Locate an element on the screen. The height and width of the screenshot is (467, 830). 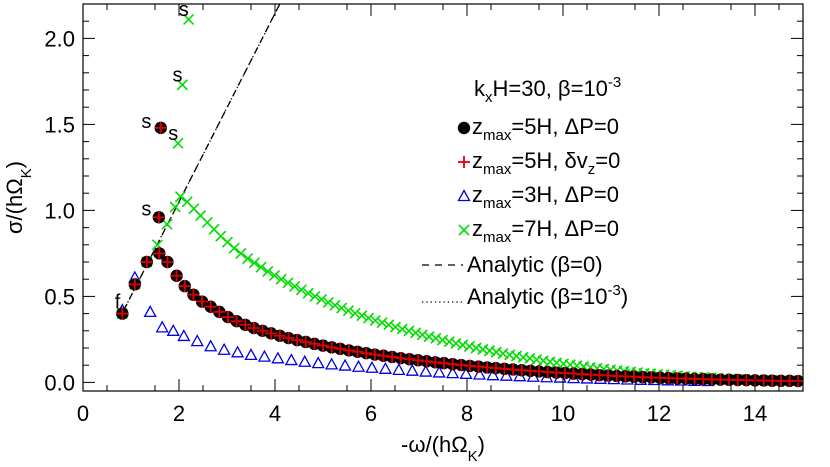
legend-entry: Analytic (β=10-3) is located at coordinates (525, 295).